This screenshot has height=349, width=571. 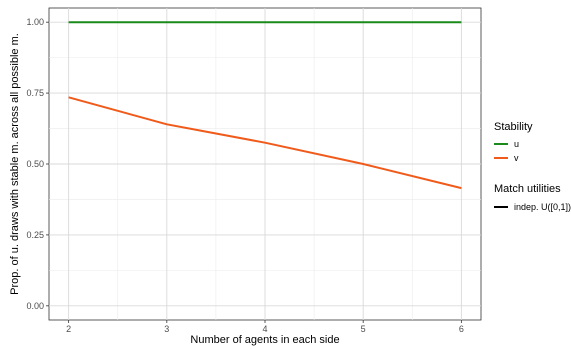 I want to click on y-tick-label: 0.50, so click(x=35, y=164).